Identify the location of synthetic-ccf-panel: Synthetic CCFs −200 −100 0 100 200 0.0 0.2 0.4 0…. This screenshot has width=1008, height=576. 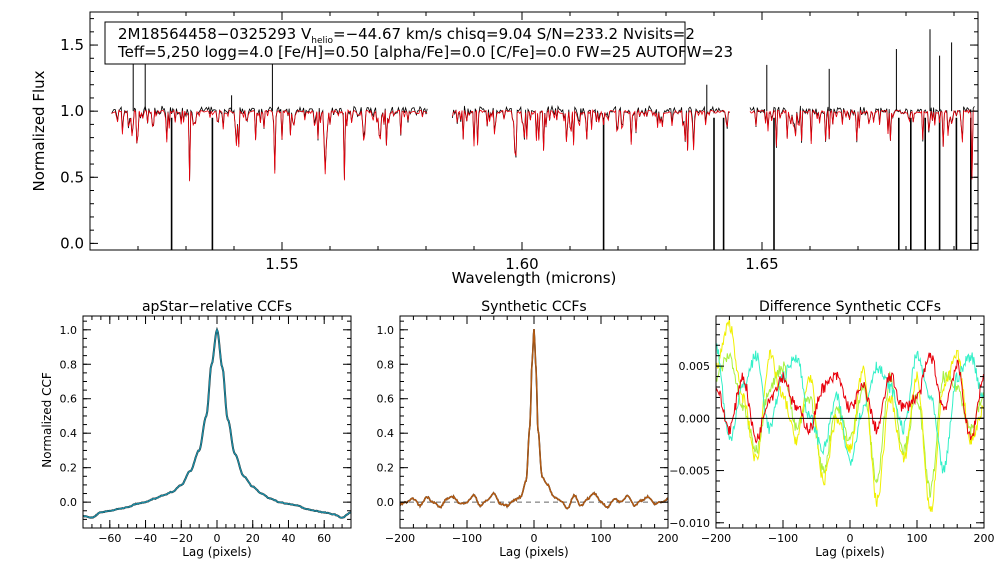
(528, 429).